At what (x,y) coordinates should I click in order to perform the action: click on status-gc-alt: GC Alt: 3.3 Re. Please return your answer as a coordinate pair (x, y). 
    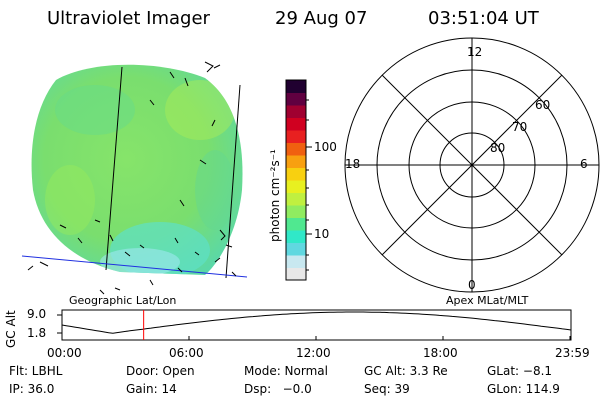
    Looking at the image, I should click on (406, 371).